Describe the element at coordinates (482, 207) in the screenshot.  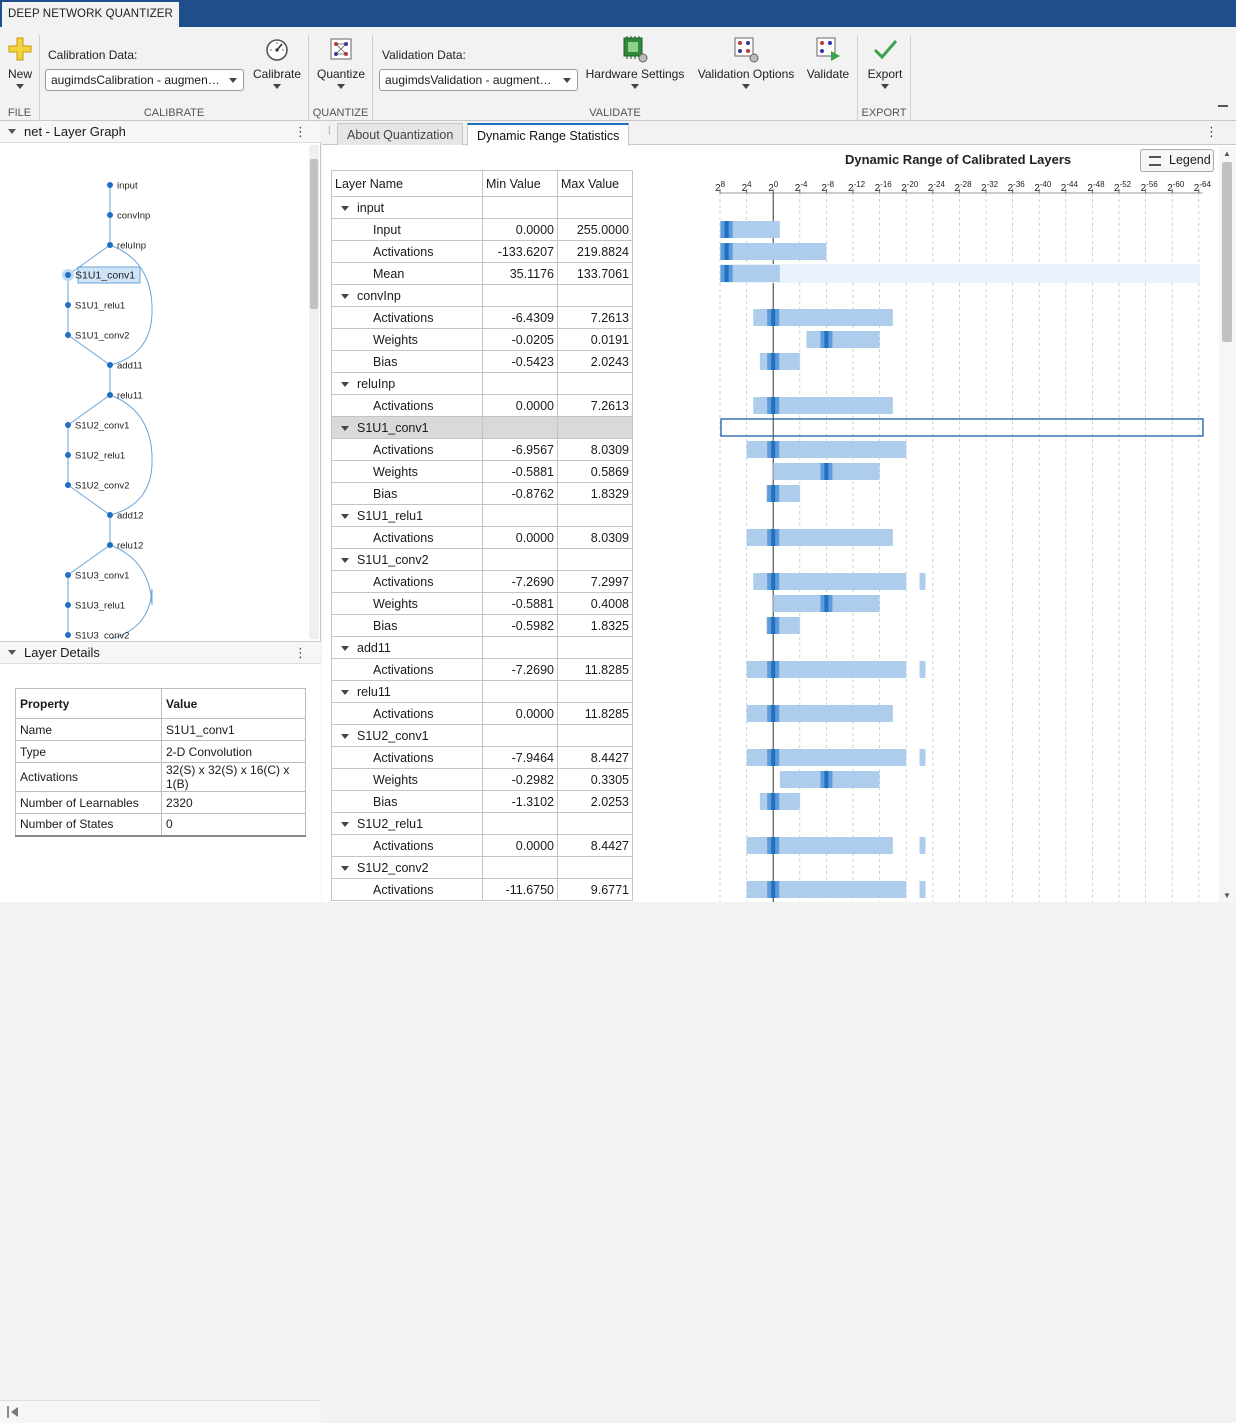
I see `layer-group-row: input` at that location.